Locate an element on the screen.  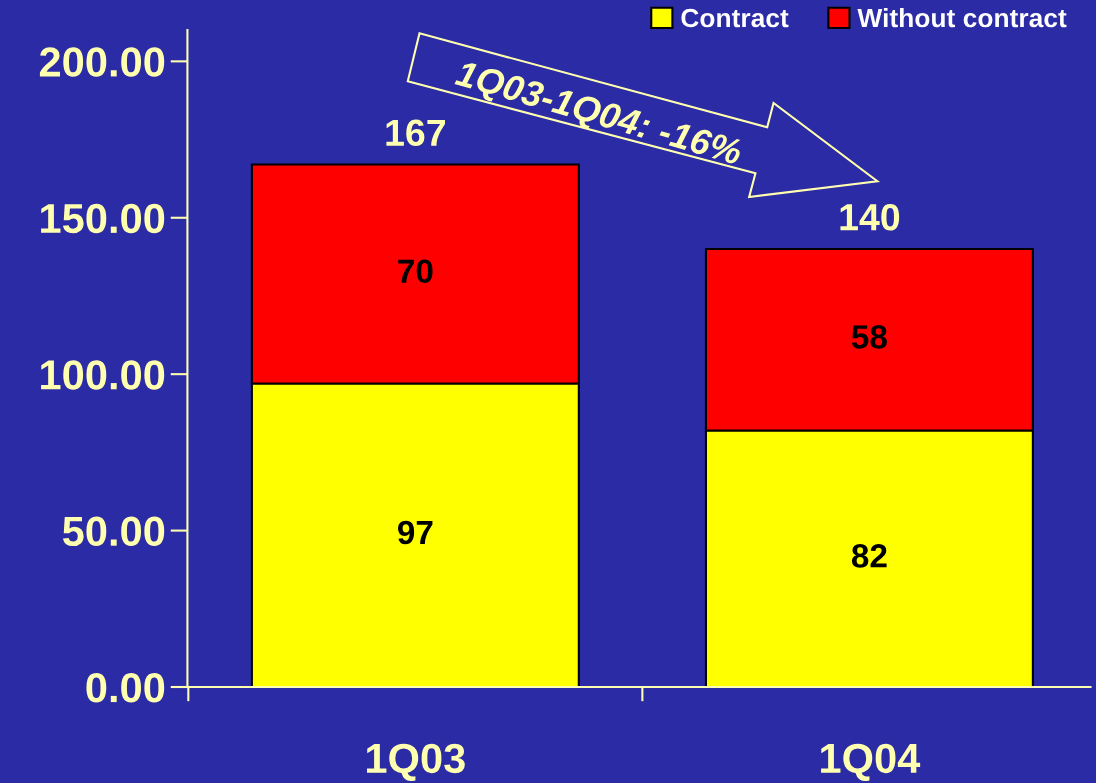
data-label: 58 is located at coordinates (869, 337).